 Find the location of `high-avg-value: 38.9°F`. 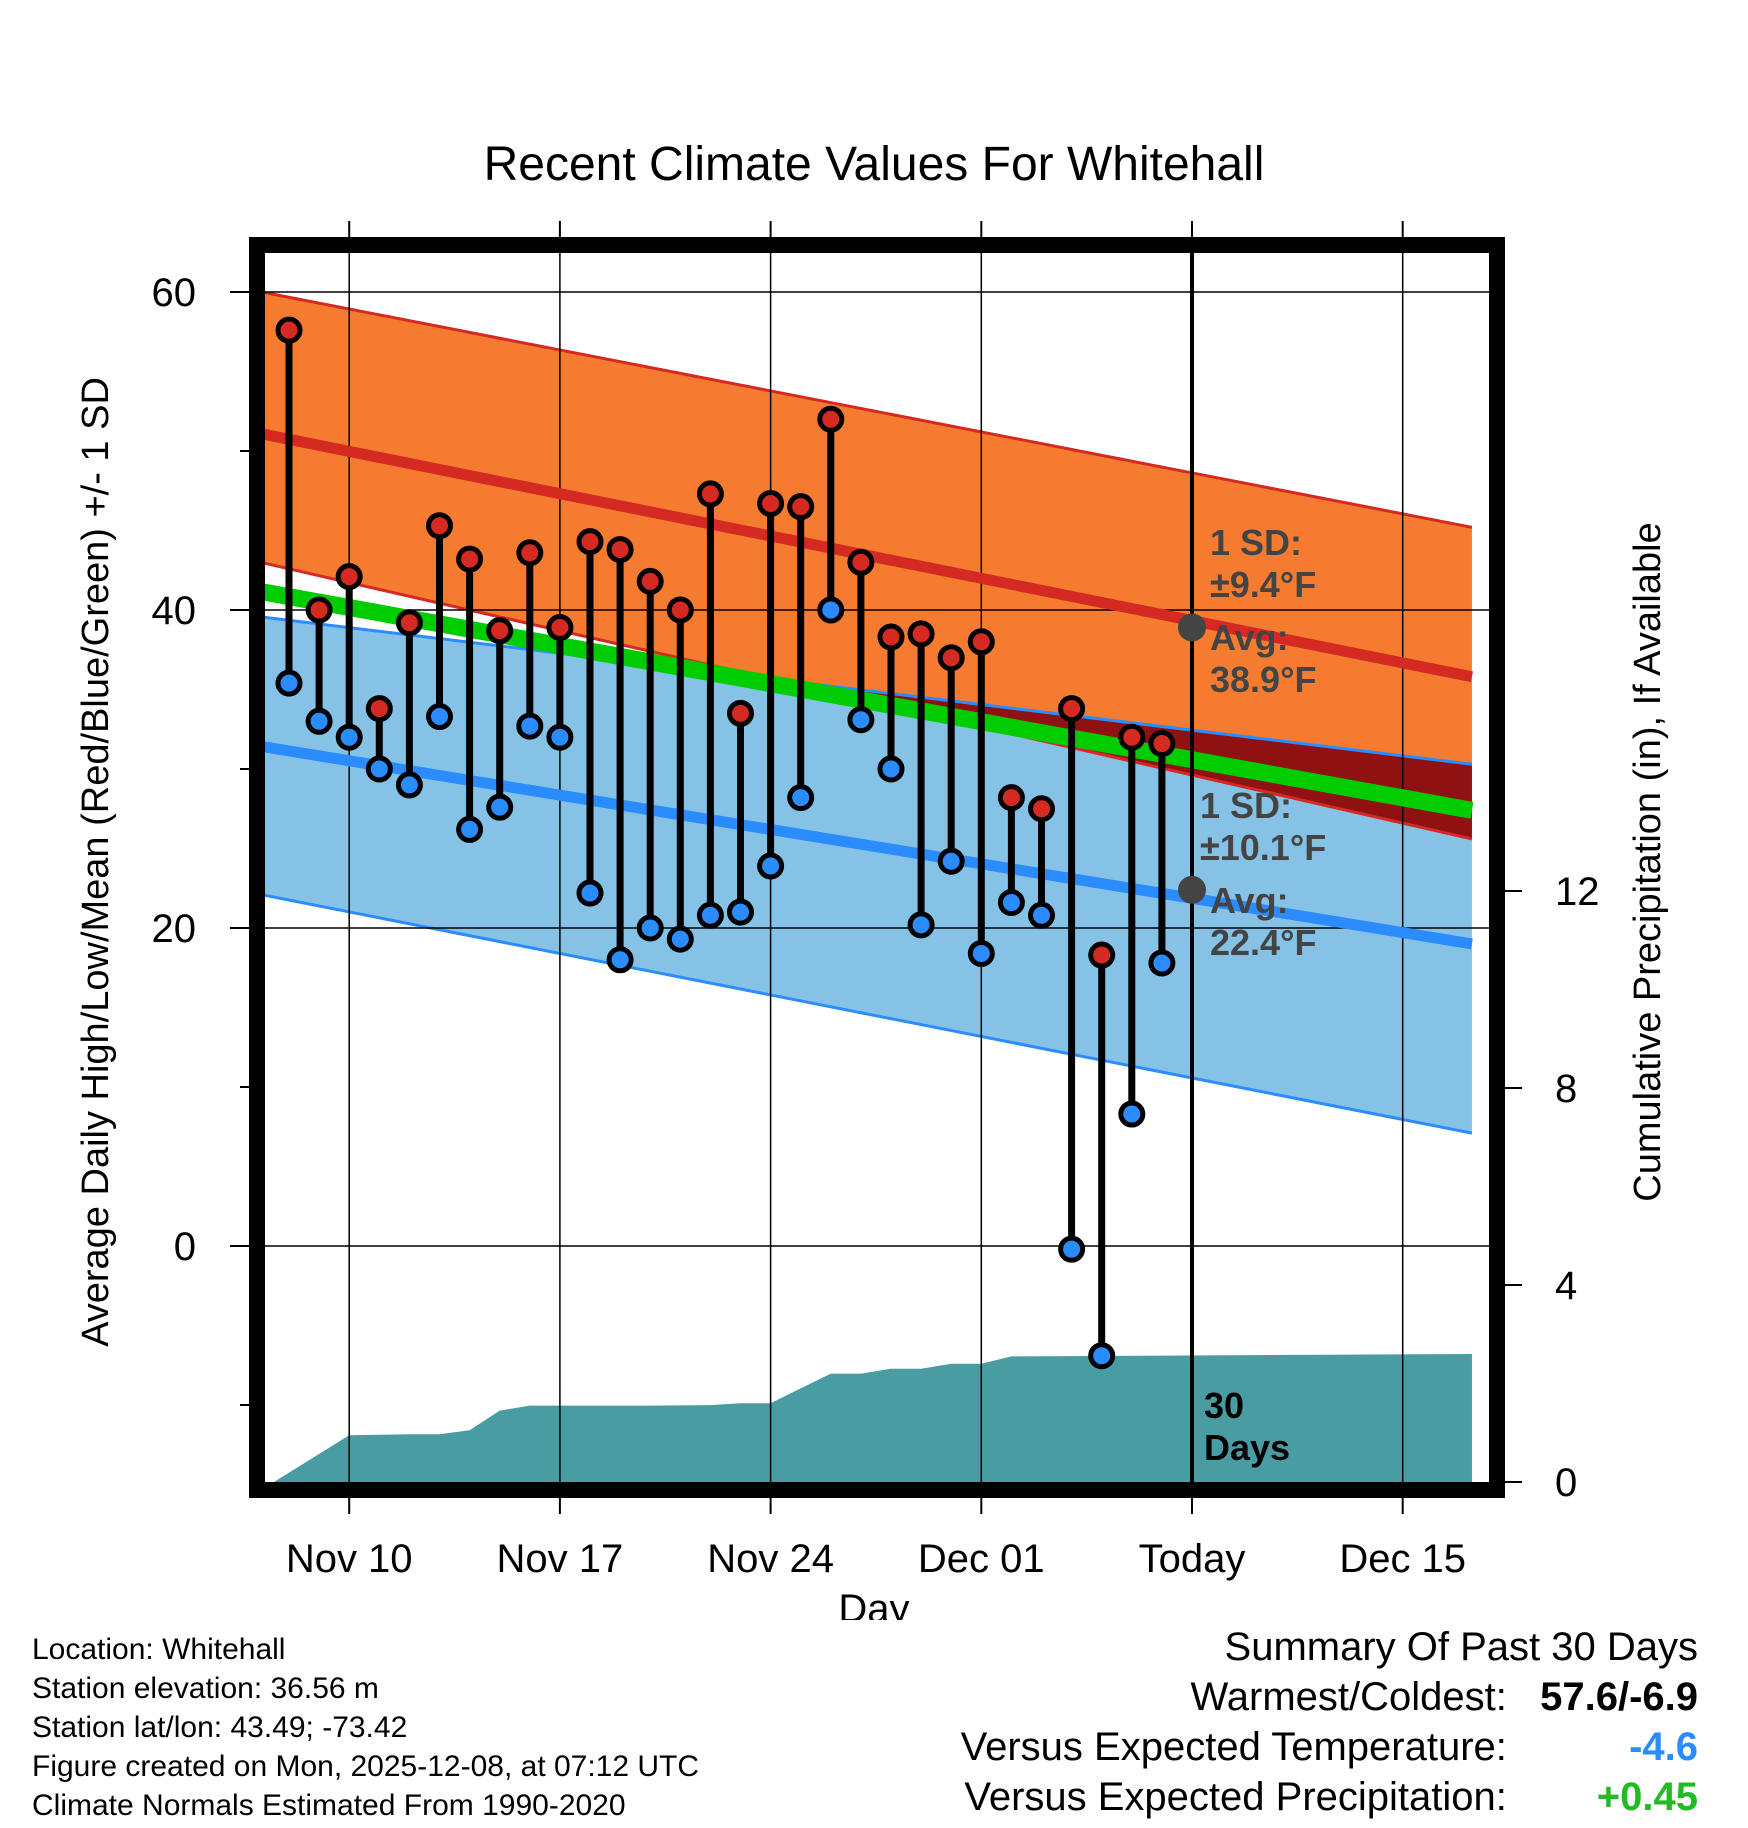

high-avg-value: 38.9°F is located at coordinates (1263, 679).